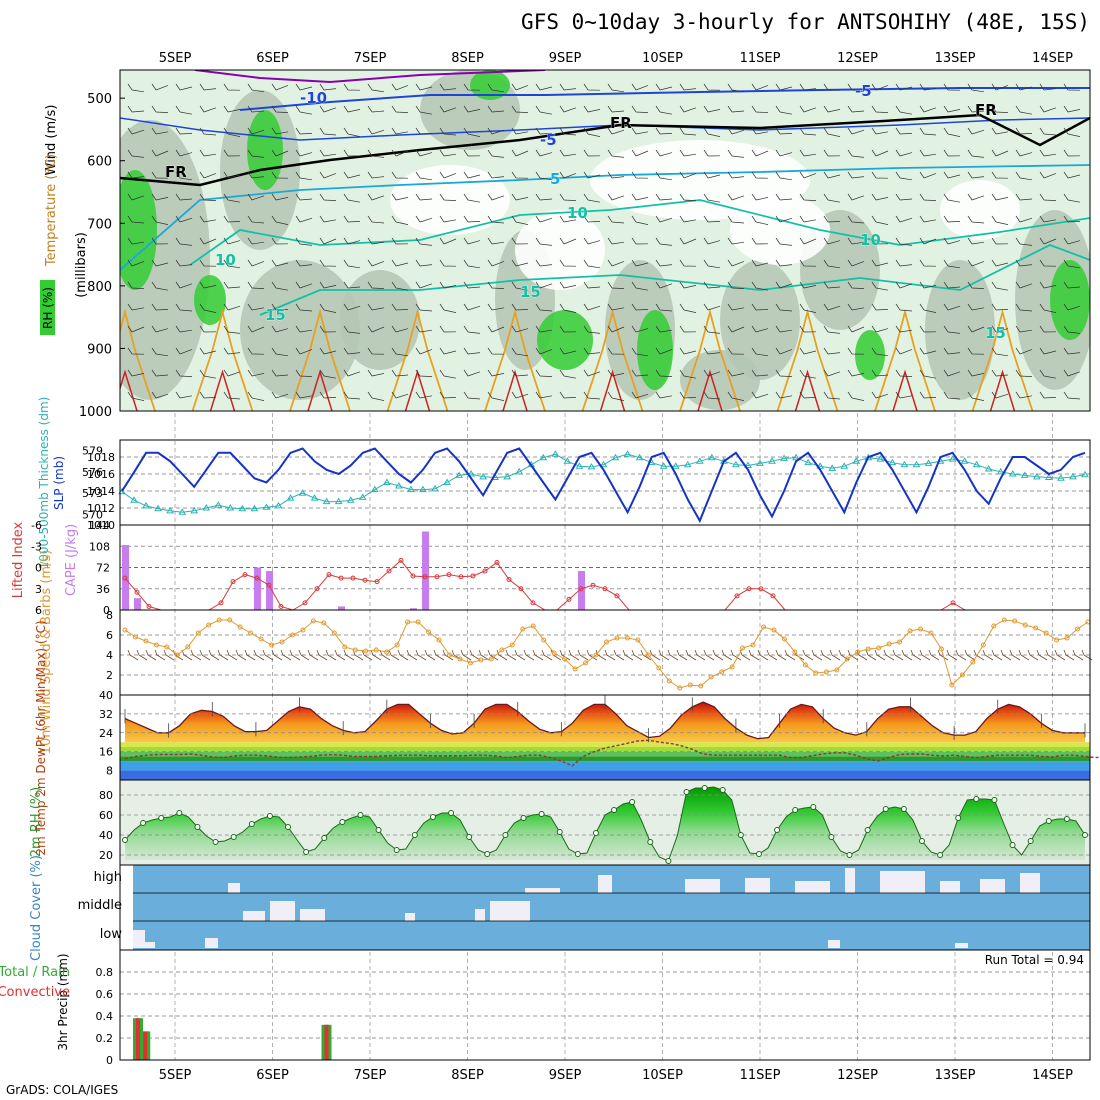 The image size is (1100, 1100). What do you see at coordinates (109, 771) in the screenshot?
I see `temp-tick-label: 8` at bounding box center [109, 771].